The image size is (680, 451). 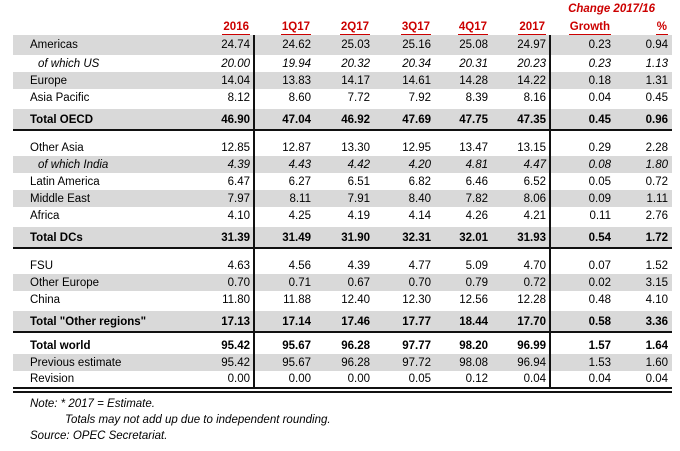 What do you see at coordinates (235, 238) in the screenshot?
I see `value-cell: 31.39` at bounding box center [235, 238].